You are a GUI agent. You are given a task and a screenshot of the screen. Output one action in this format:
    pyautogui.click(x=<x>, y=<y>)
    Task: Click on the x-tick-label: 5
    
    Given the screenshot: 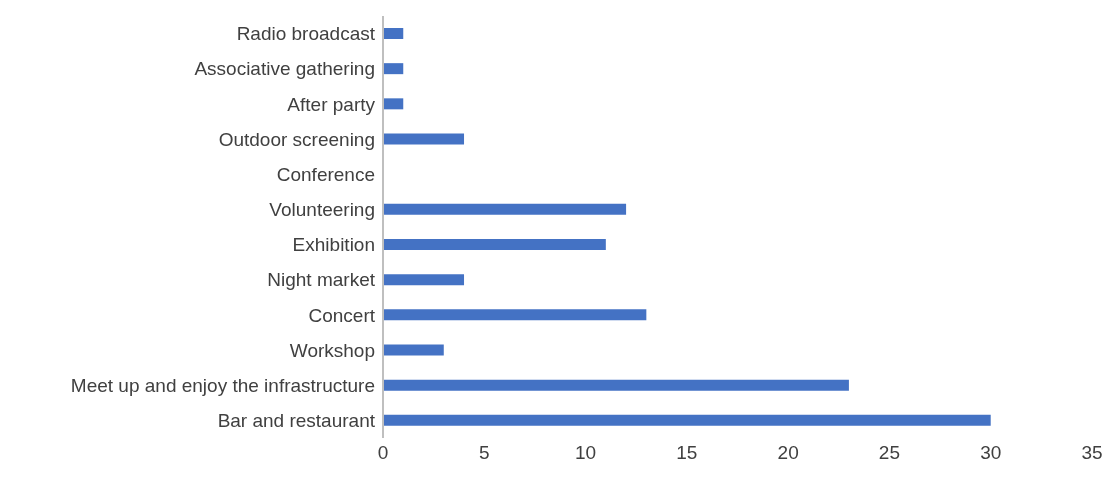 What is the action you would take?
    pyautogui.click(x=484, y=453)
    